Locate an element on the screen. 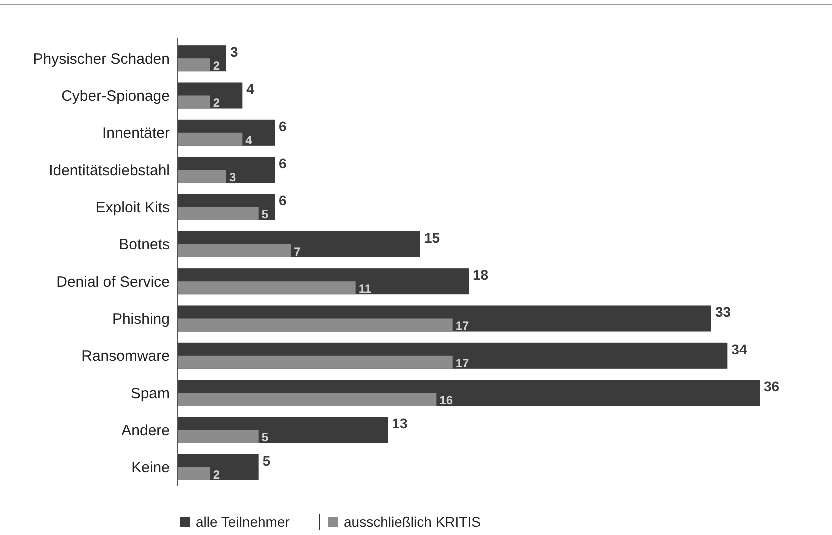 The image size is (832, 535). y-tick-label: Ransomware is located at coordinates (126, 357).